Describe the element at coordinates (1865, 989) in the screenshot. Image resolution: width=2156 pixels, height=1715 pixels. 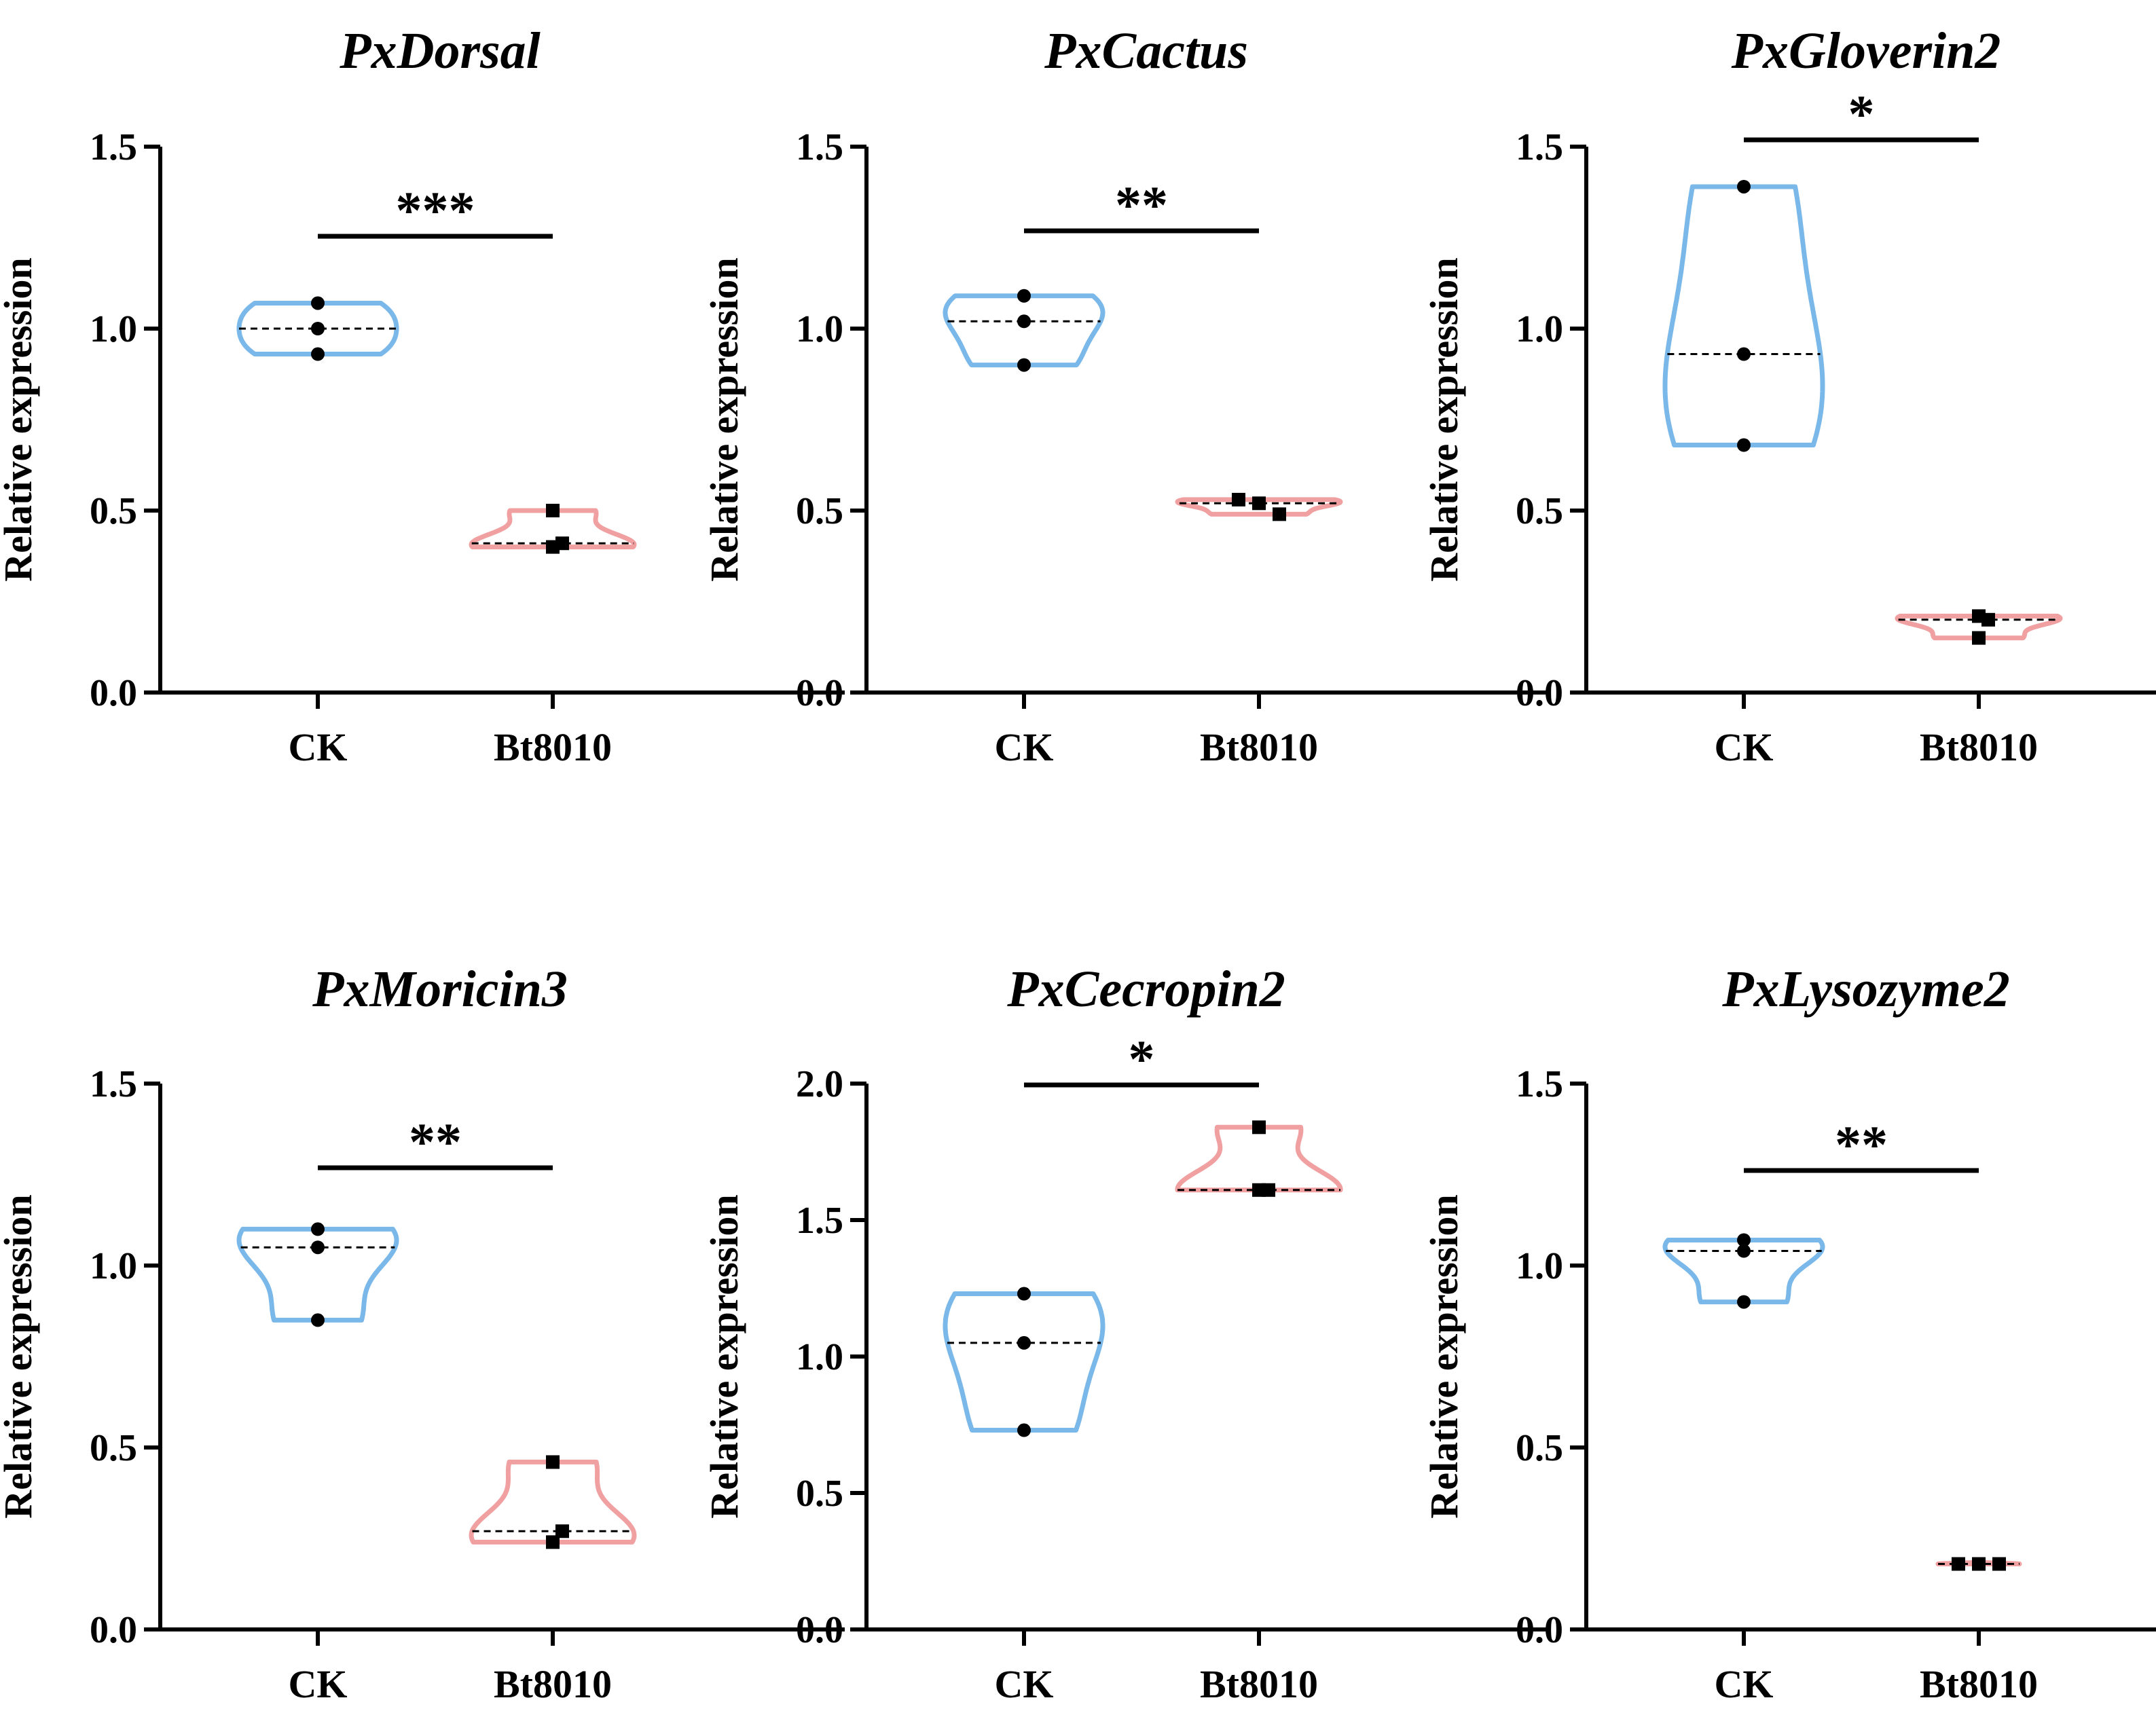
I see `panel-title: PxLysozyme2` at that location.